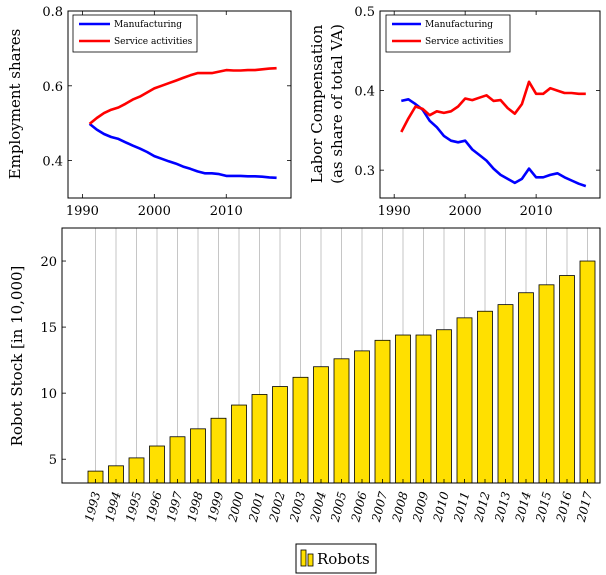 This screenshot has height=575, width=606. What do you see at coordinates (218, 450) in the screenshot?
I see `bar-1999` at bounding box center [218, 450].